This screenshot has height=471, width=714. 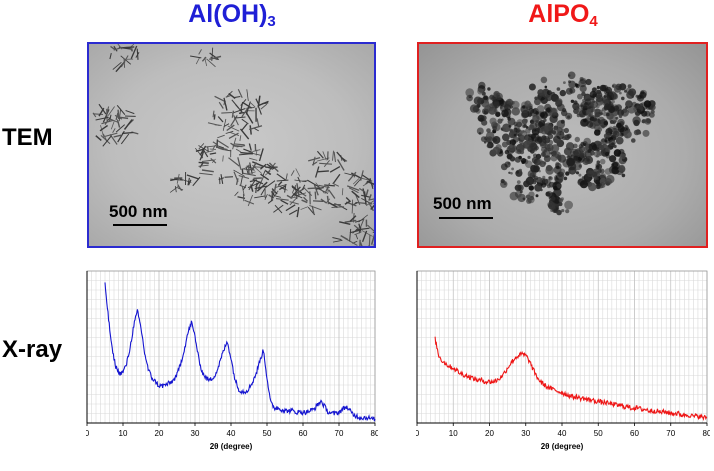 What do you see at coordinates (138, 212) in the screenshot?
I see `scale-bar-label-aloh3: 500 nm` at bounding box center [138, 212].